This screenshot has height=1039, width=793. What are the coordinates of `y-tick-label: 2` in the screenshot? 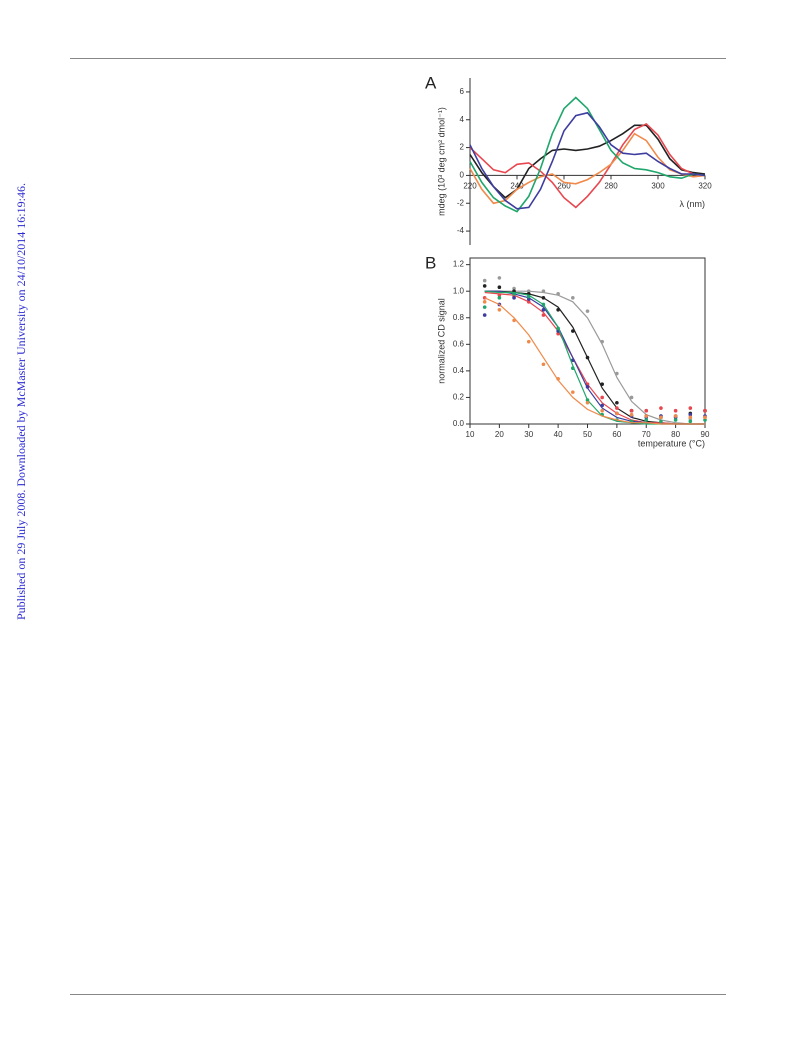 It's located at (462, 147).